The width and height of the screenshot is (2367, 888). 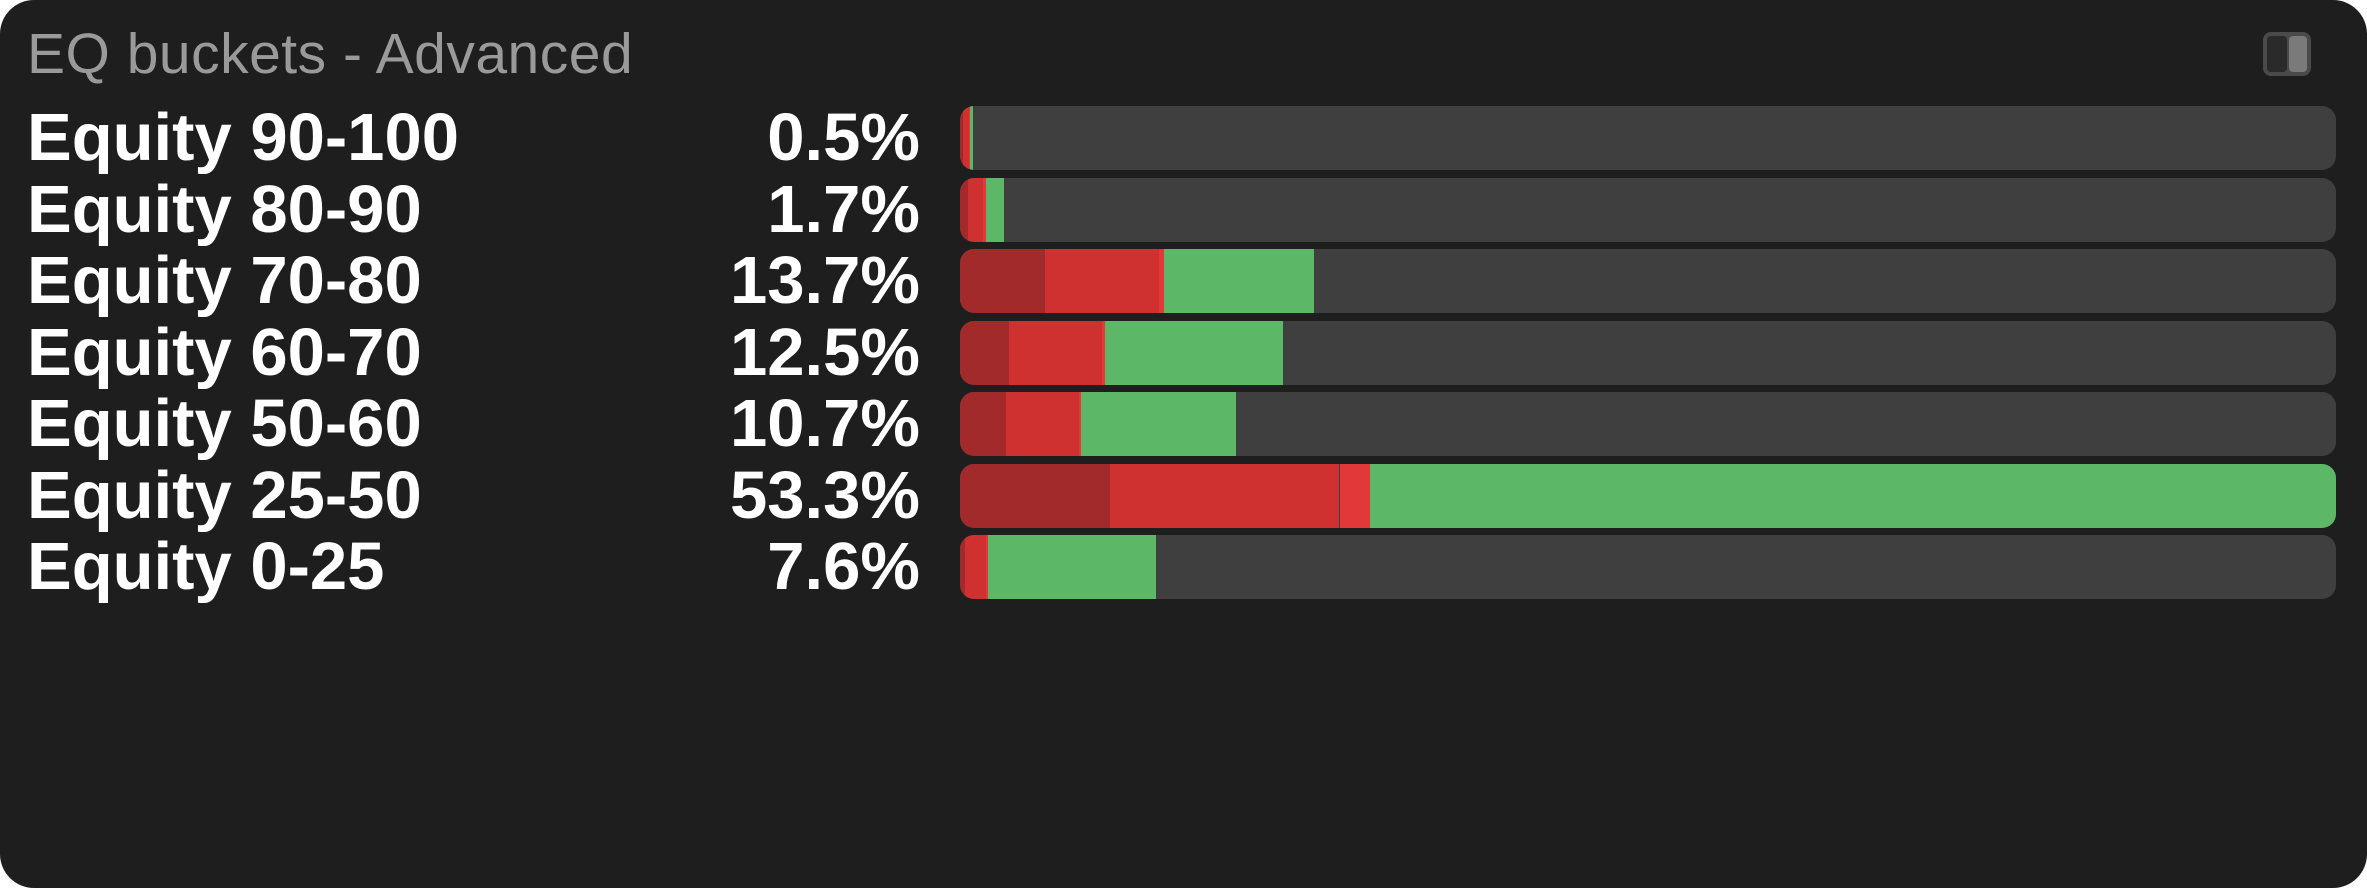 What do you see at coordinates (330, 54) in the screenshot?
I see `panel-title: EQ buckets - Advanced` at bounding box center [330, 54].